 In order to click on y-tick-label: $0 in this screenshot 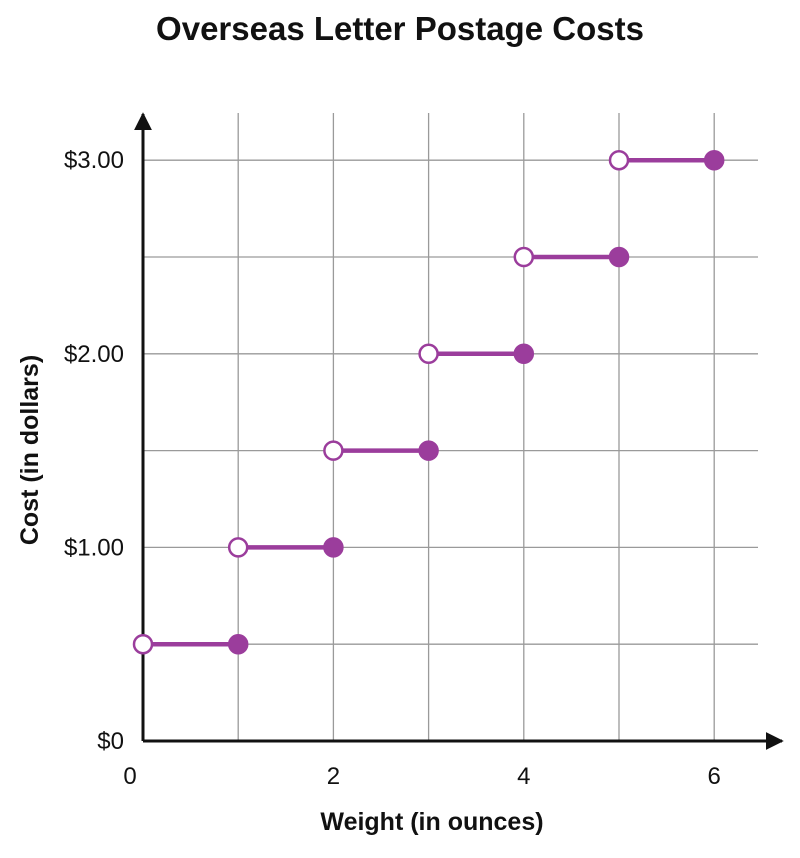, I will do `click(110, 741)`.